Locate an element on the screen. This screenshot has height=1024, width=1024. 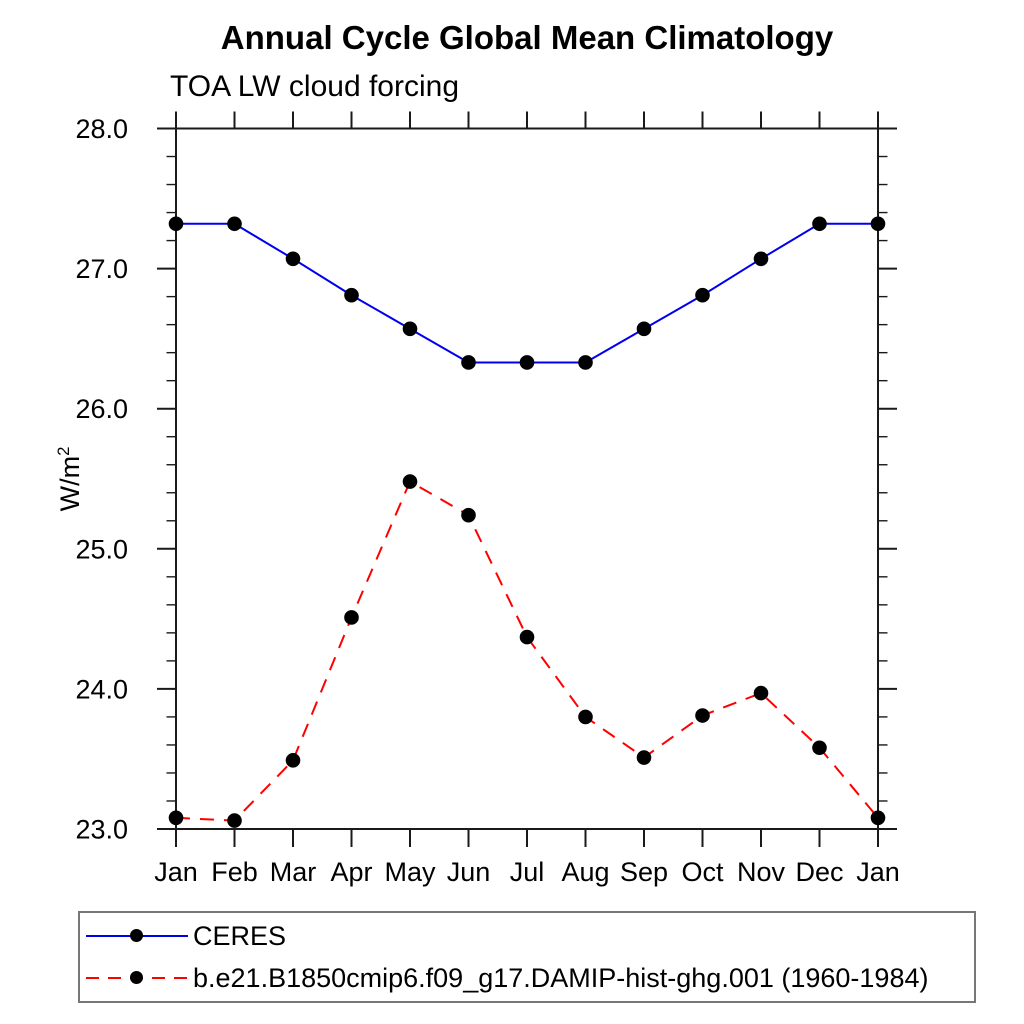
y-tick-label: 25.0 is located at coordinates (101, 549).